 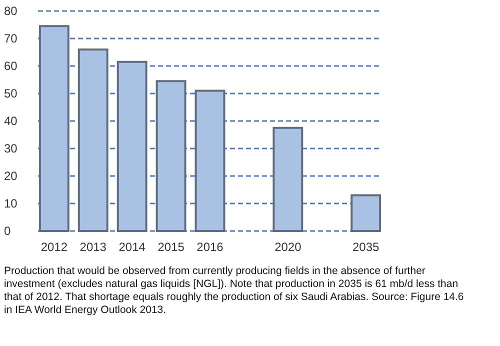 What do you see at coordinates (11, 66) in the screenshot?
I see `y-tick-label: 60` at bounding box center [11, 66].